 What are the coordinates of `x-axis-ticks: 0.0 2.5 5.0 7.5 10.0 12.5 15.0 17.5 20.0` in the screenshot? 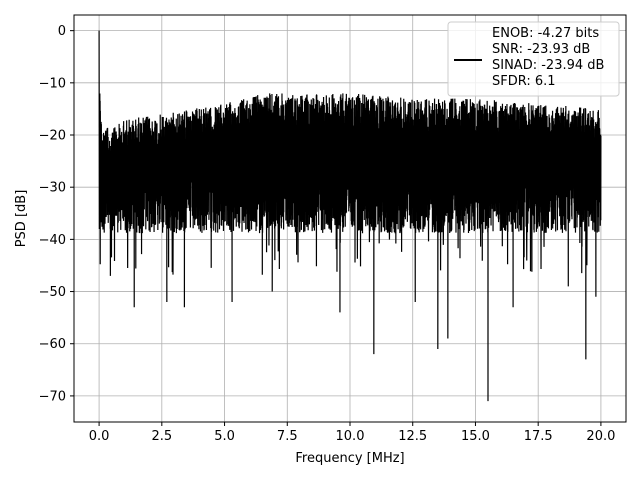 It's located at (352, 433).